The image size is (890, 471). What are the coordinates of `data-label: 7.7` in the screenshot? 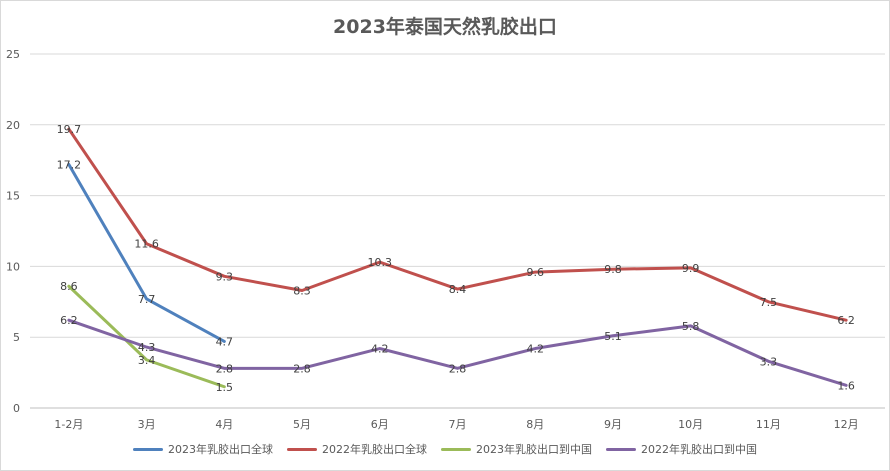 It's located at (147, 299).